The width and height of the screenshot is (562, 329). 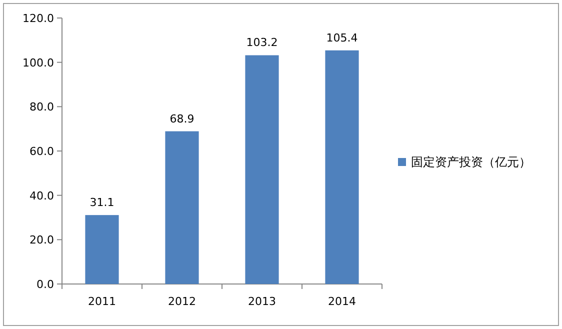 What do you see at coordinates (42, 107) in the screenshot?
I see `y-tick-label: 80.0` at bounding box center [42, 107].